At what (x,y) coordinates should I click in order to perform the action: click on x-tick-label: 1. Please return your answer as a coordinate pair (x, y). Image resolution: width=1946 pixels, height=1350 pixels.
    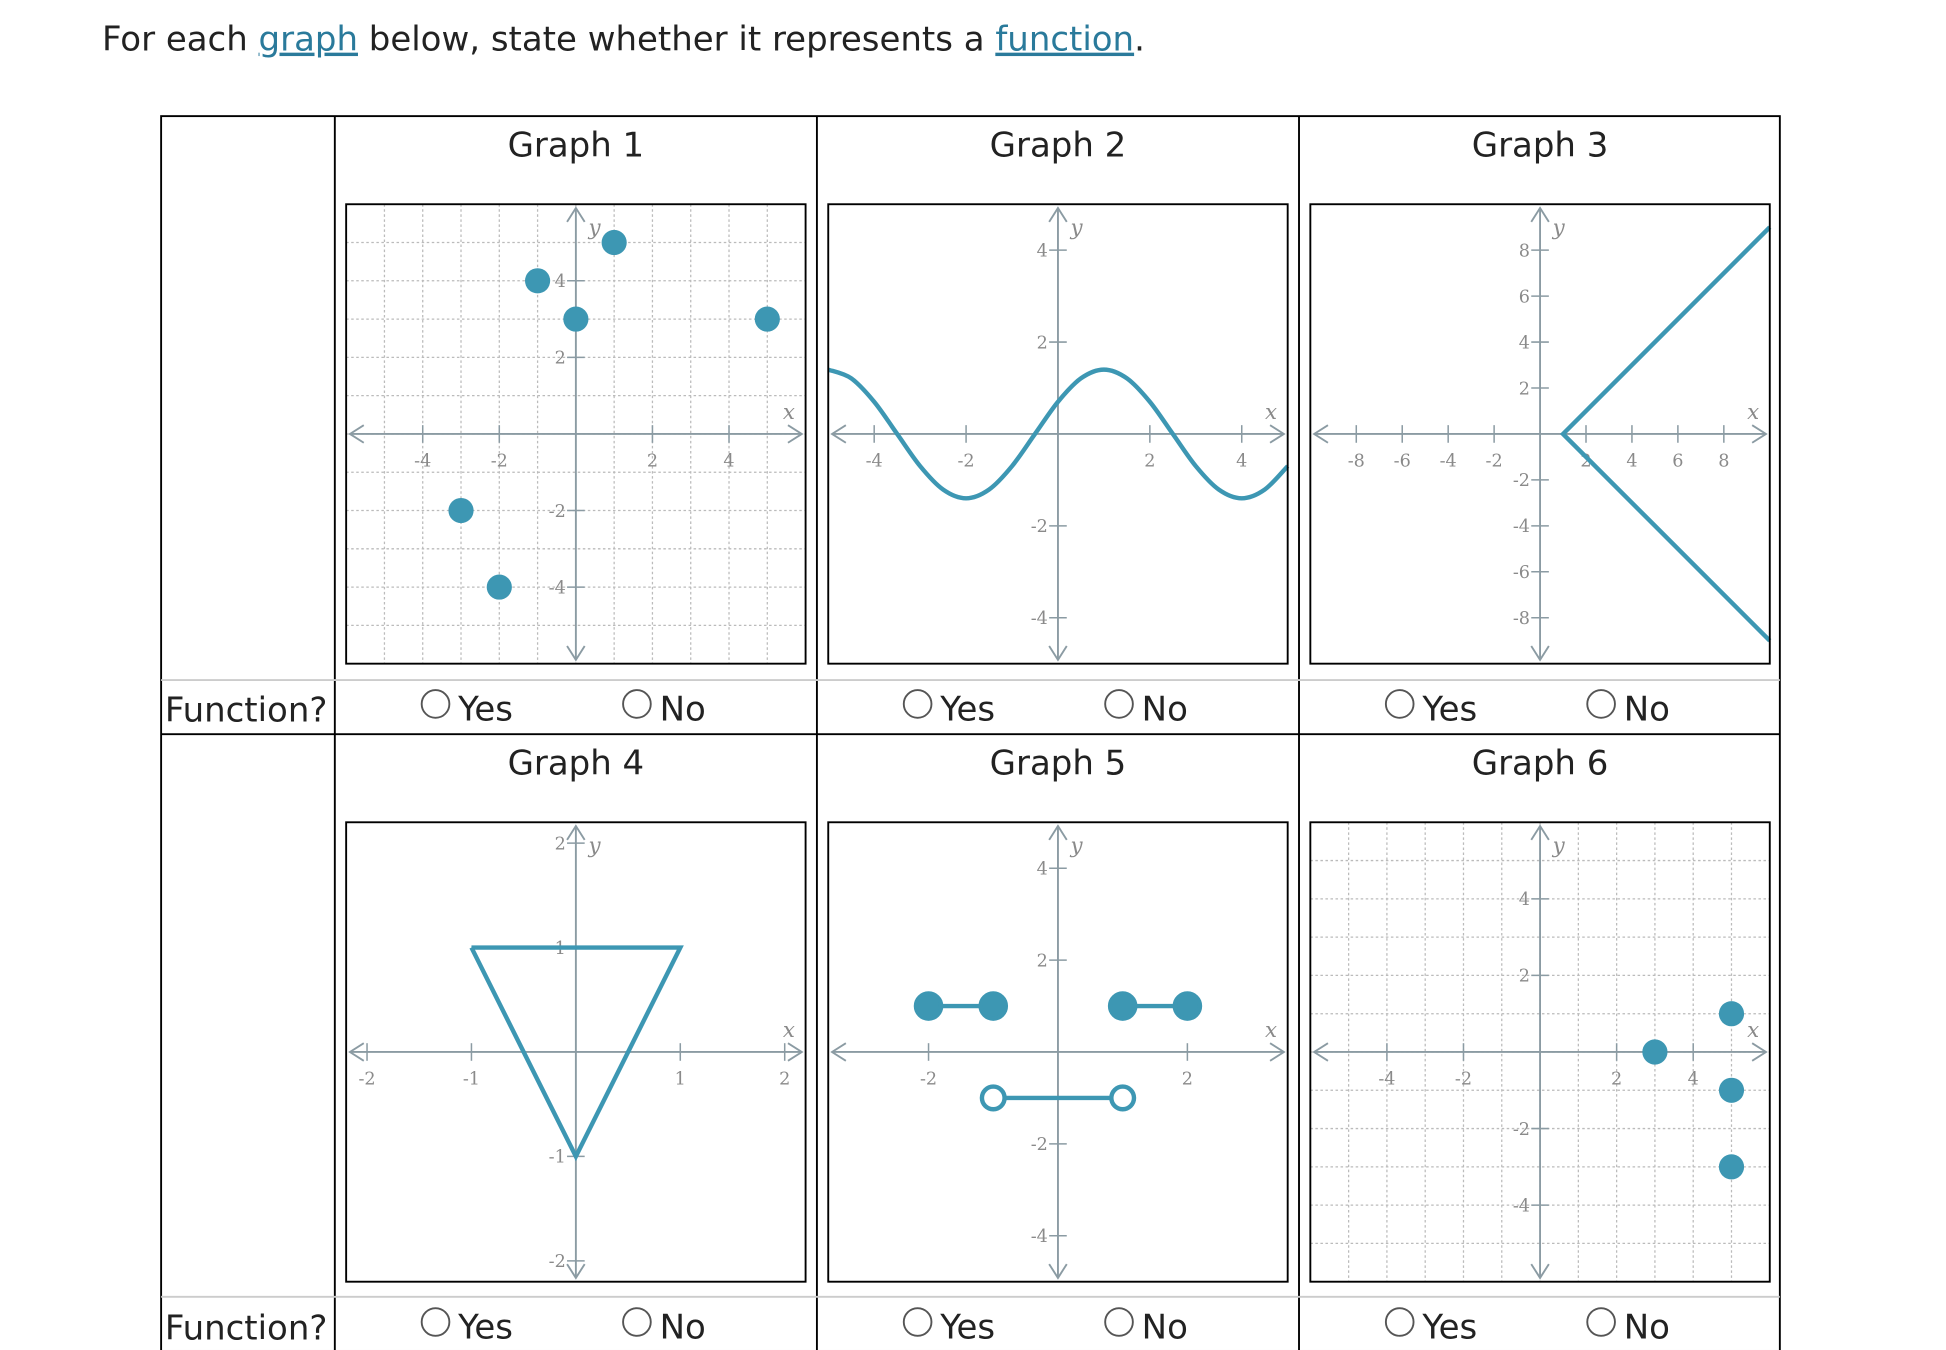
    Looking at the image, I should click on (680, 1080).